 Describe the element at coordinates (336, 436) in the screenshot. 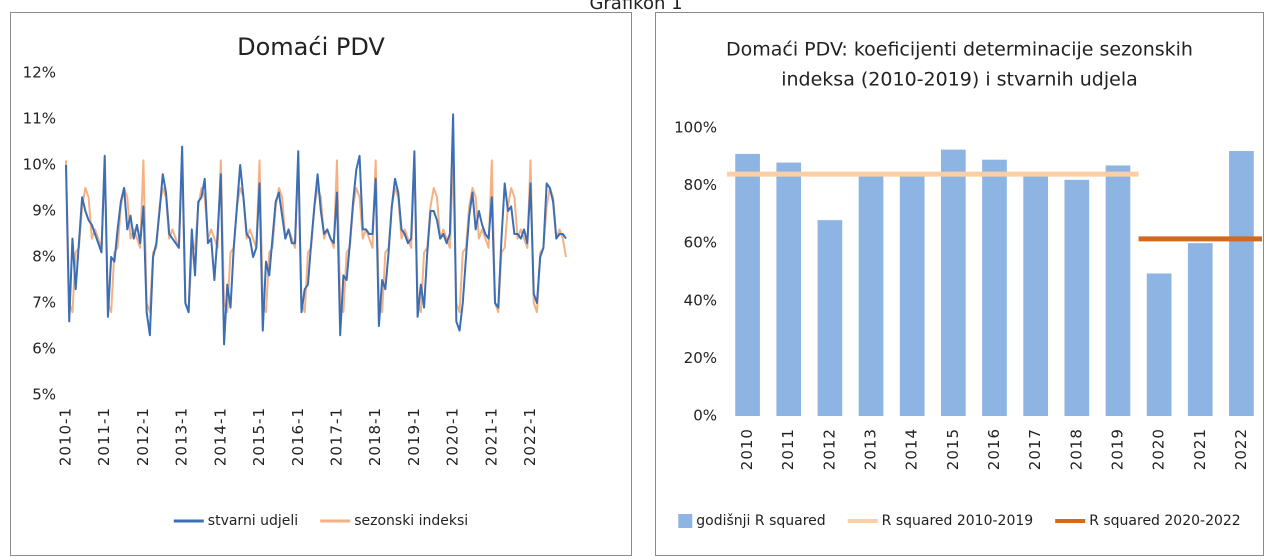

I see `x-tick-label: 2017-1` at that location.